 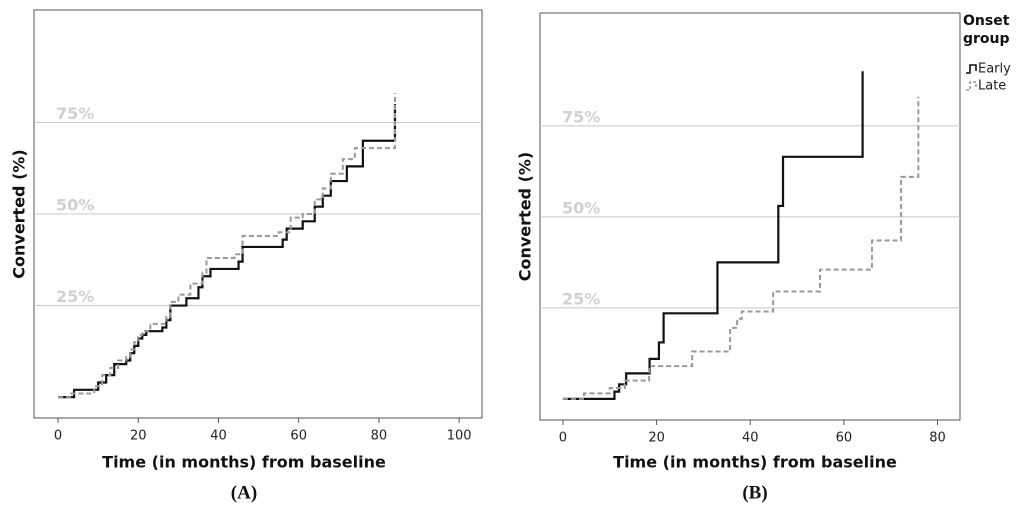 What do you see at coordinates (994, 69) in the screenshot?
I see `legend-label: Early` at bounding box center [994, 69].